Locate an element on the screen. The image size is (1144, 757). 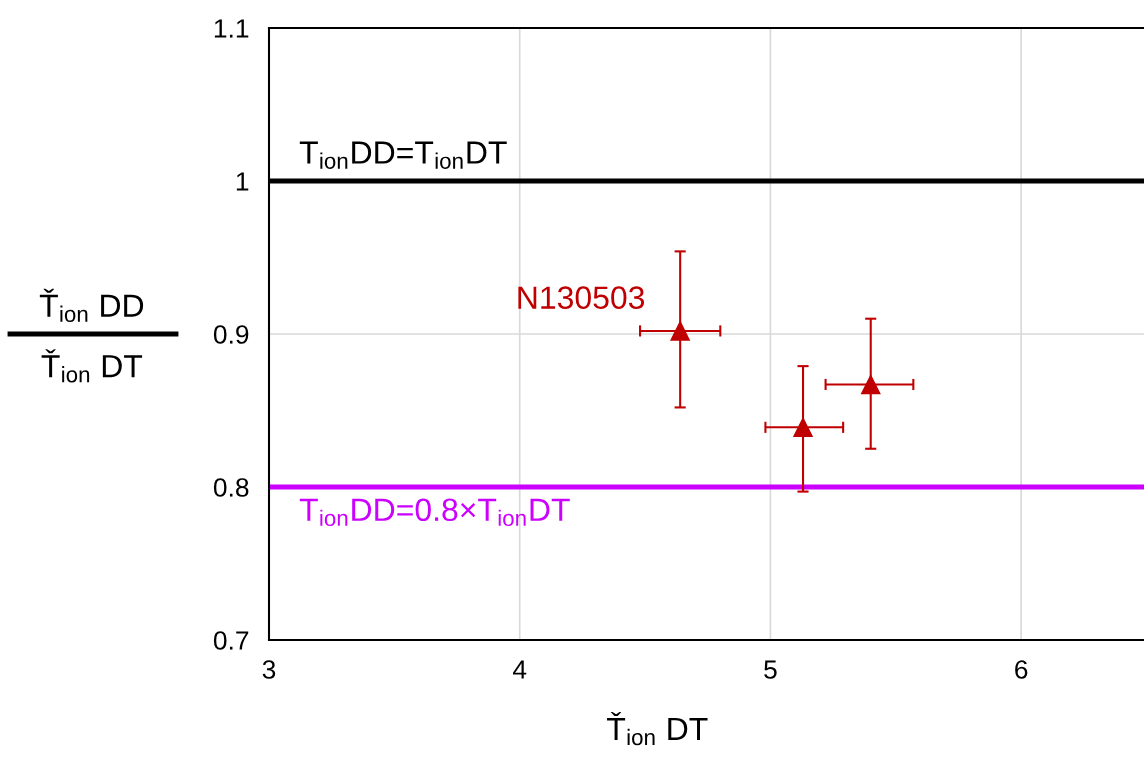
x-tick-label: 5 is located at coordinates (770, 669).